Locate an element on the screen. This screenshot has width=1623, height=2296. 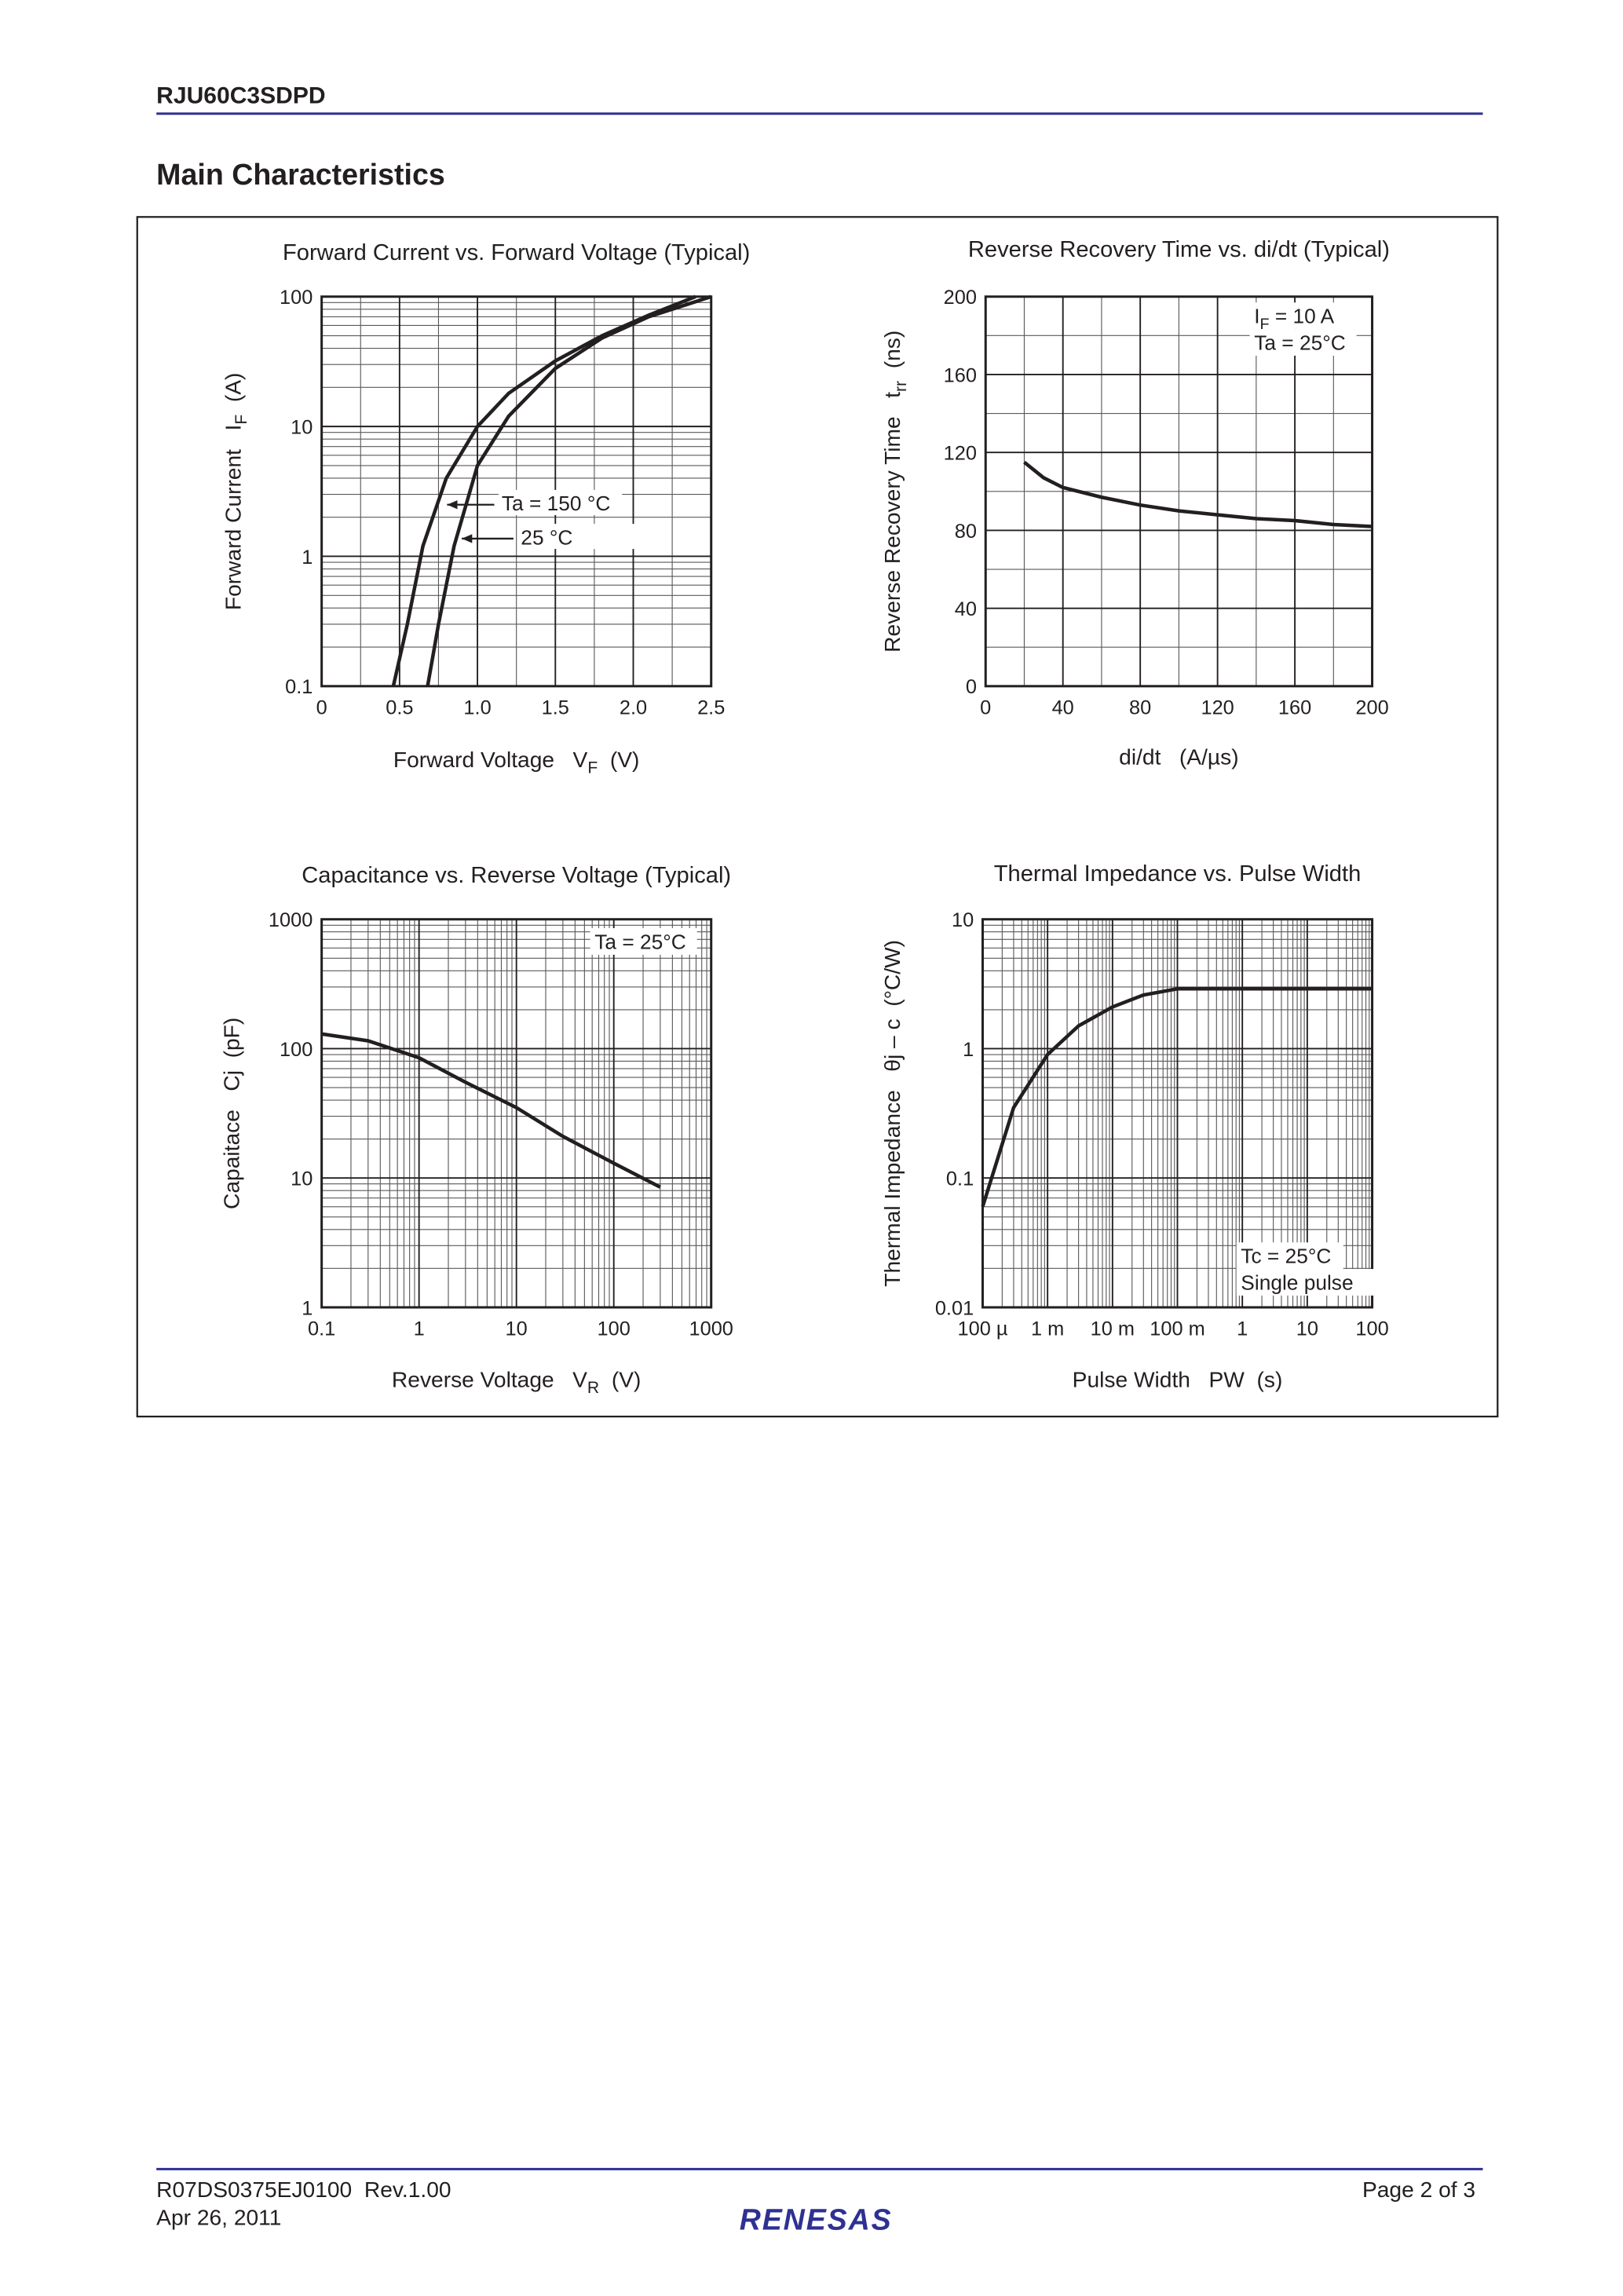
doc-date: Apr 26, 2011 is located at coordinates (218, 2217).